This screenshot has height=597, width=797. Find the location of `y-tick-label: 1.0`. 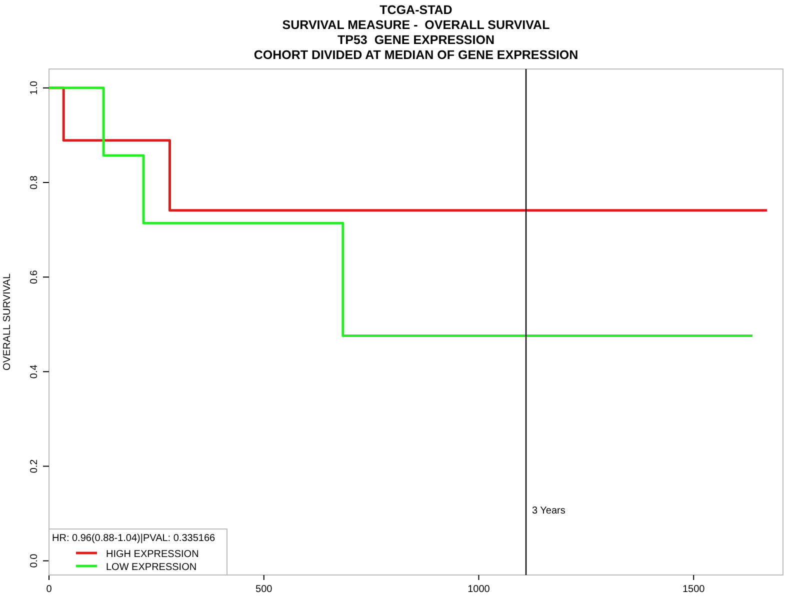

y-tick-label: 1.0 is located at coordinates (34, 87).